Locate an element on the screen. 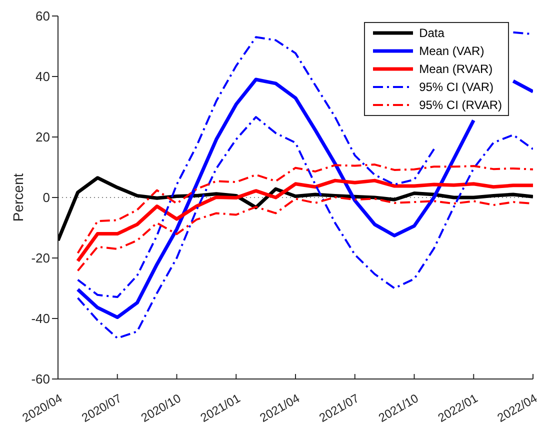 The image size is (547, 447). y-tick-label: 40 is located at coordinates (43, 76).